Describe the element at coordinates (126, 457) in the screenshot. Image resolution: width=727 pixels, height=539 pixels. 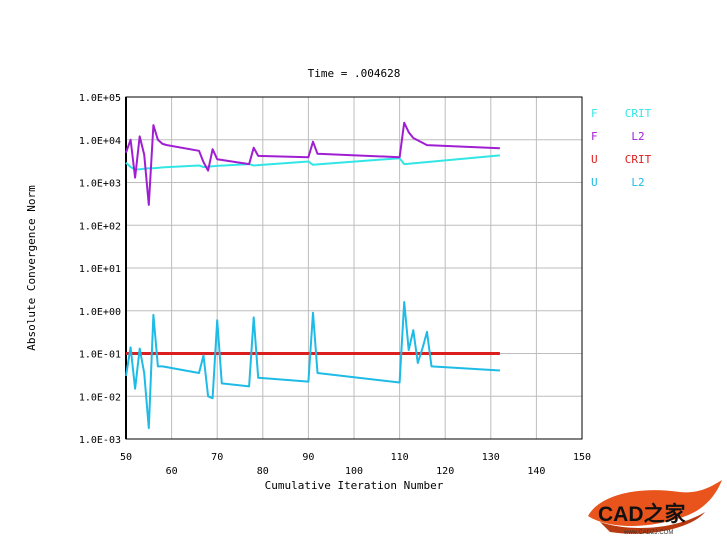
I see `x-tick-label: 50` at that location.